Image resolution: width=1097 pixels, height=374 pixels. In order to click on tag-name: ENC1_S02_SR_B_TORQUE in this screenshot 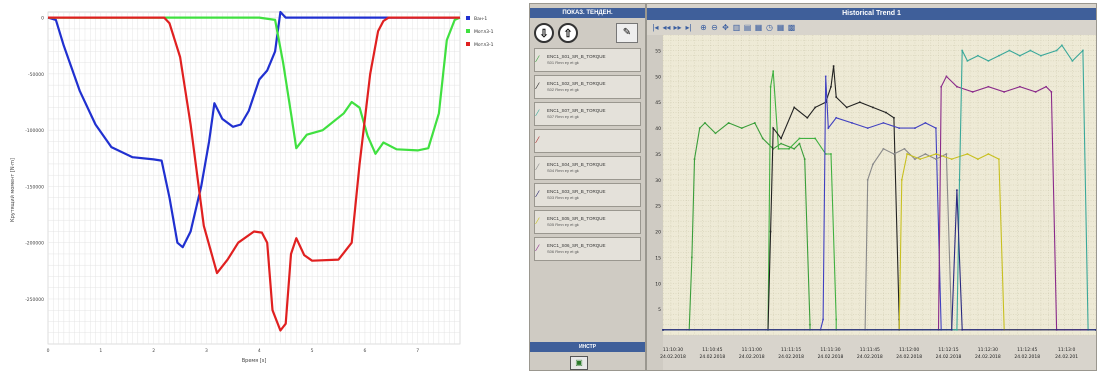, I will do `click(576, 83)`.